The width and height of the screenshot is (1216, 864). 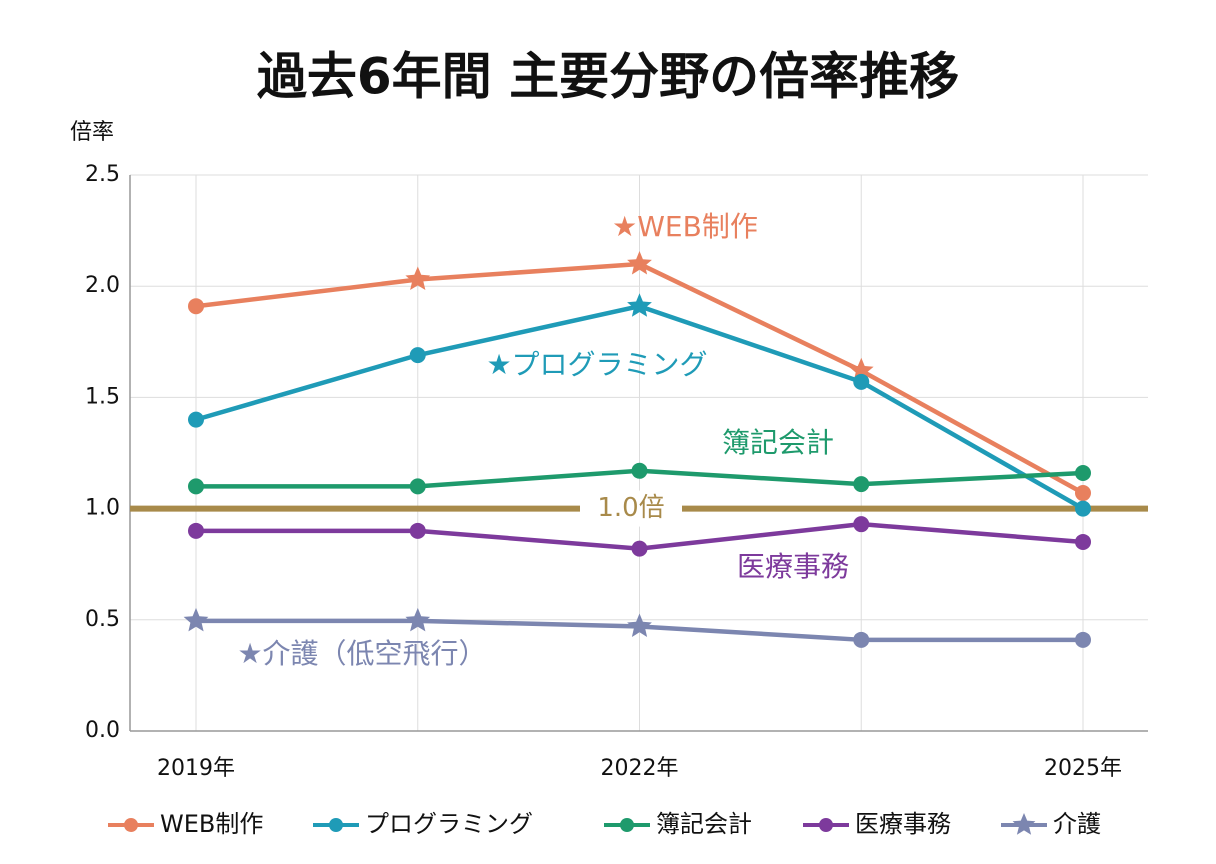 I want to click on x-tick-label: 2019年, so click(x=196, y=768).